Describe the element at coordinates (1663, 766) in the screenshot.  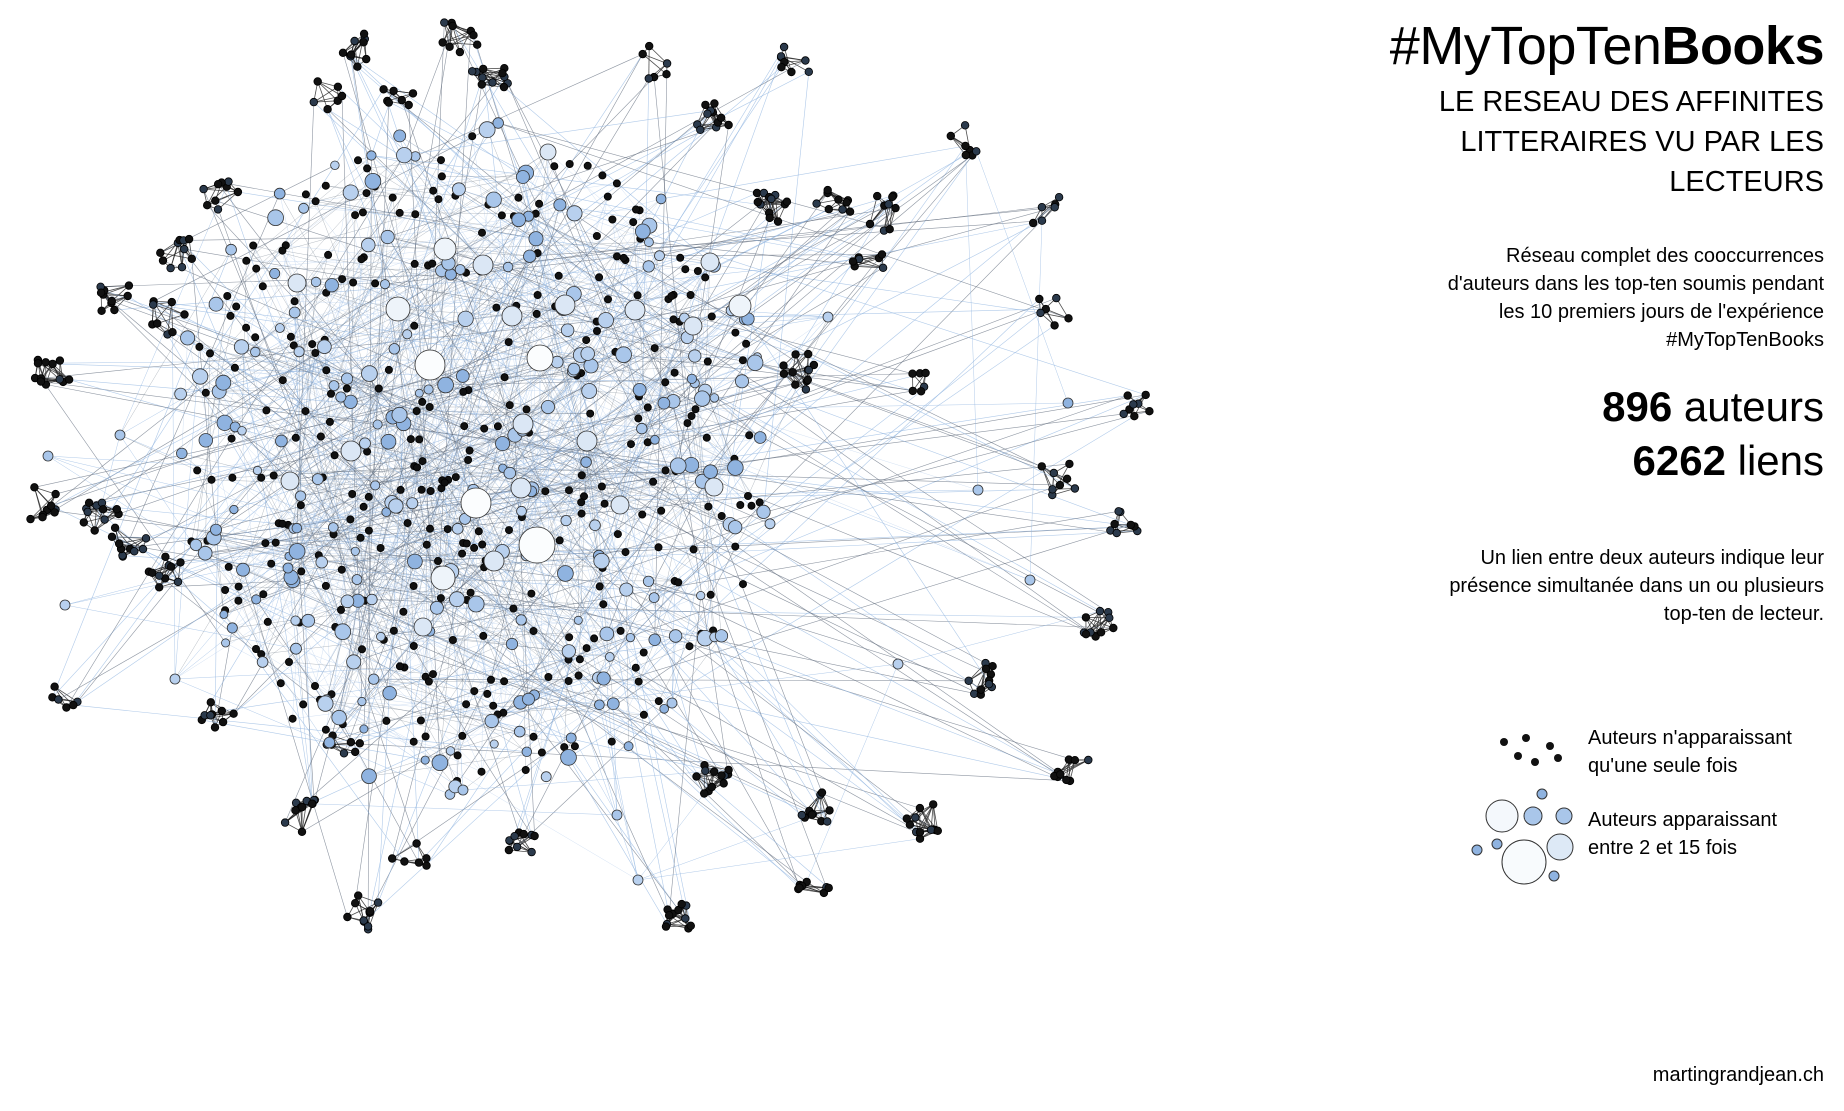
I see `legend-line: qu'une seule fois` at that location.